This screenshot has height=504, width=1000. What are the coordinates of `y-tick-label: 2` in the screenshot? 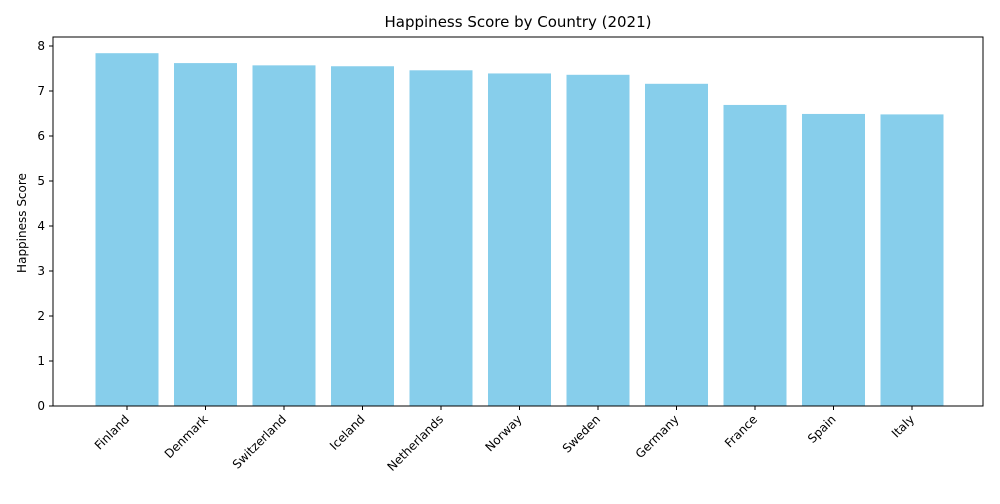 It's located at (41, 316).